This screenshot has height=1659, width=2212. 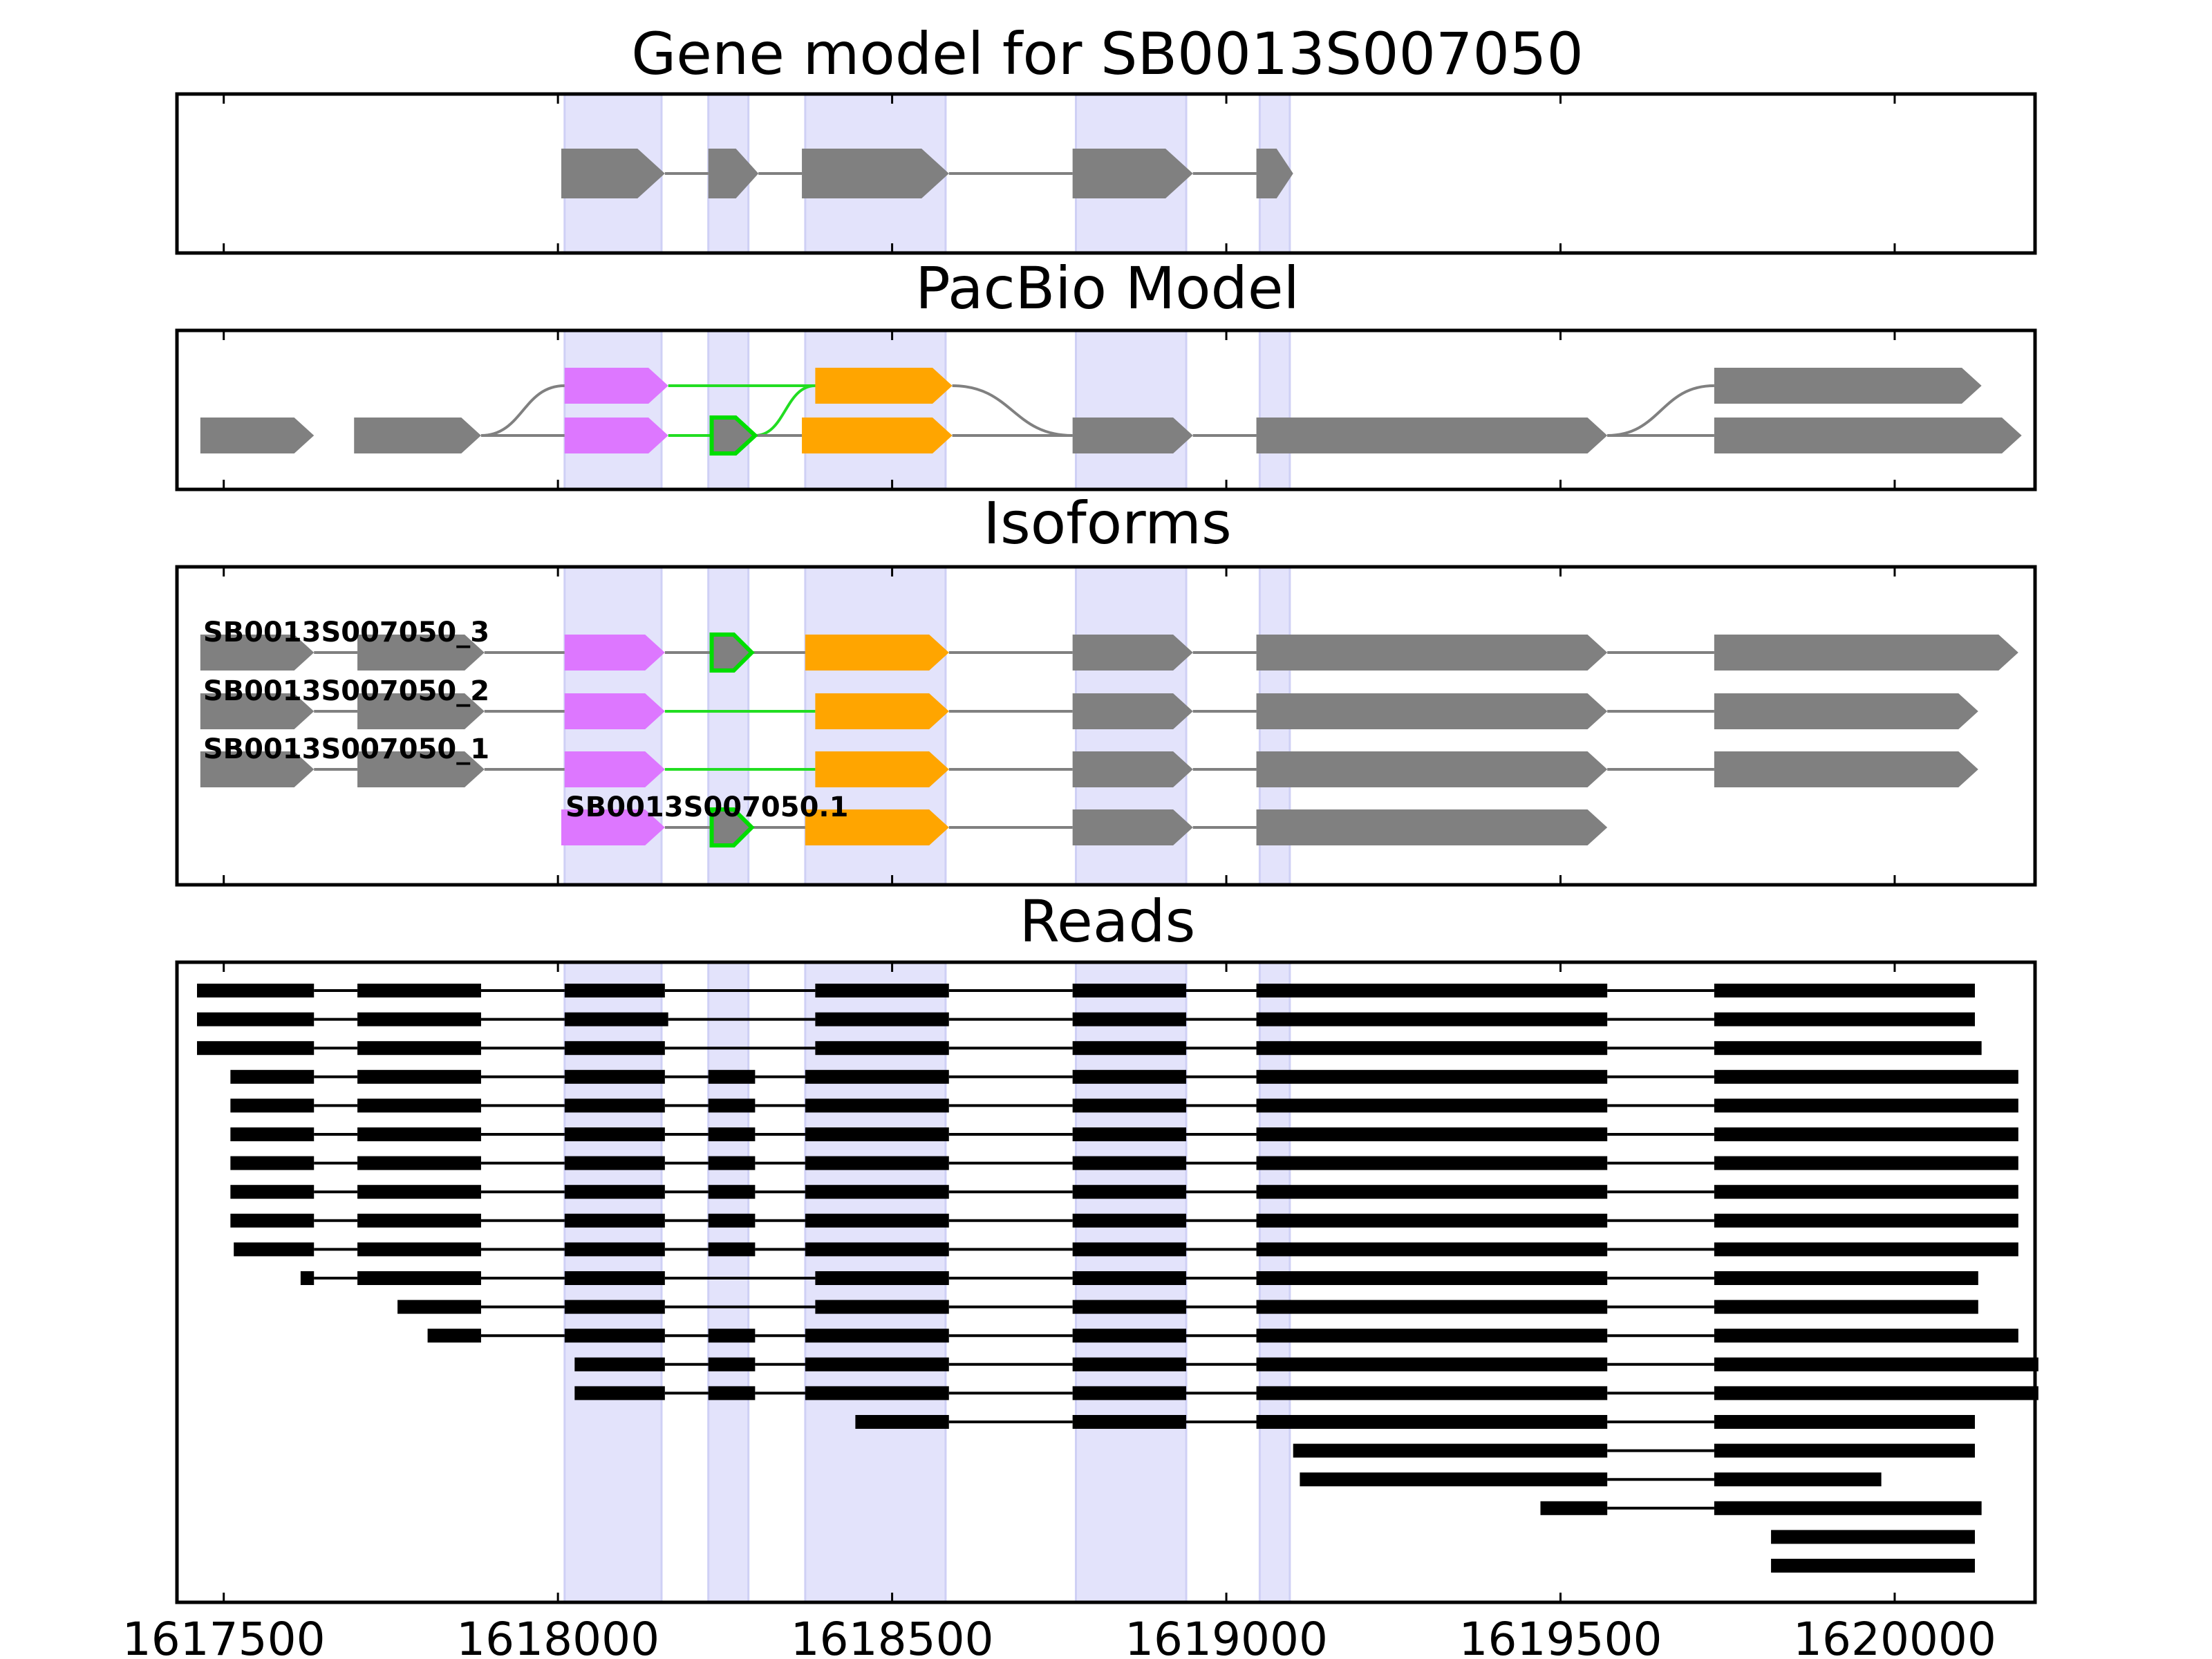 I want to click on gene-model-panel, so click(x=1106, y=174).